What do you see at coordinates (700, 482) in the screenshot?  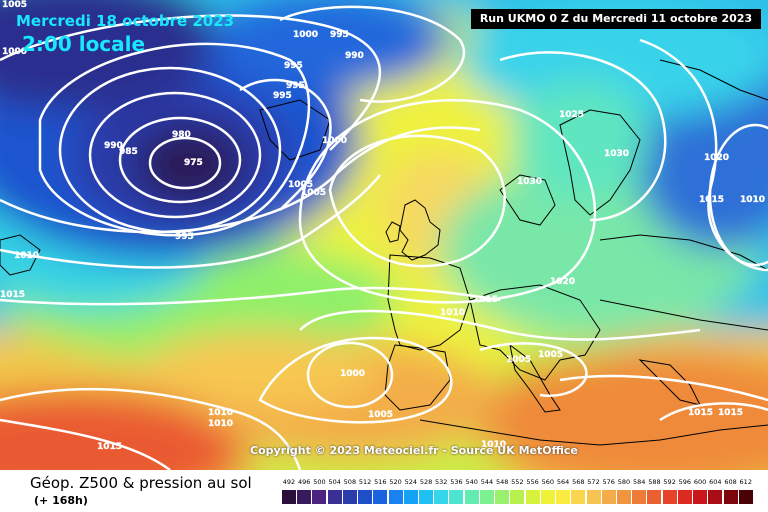 I see `scale-label: 600` at bounding box center [700, 482].